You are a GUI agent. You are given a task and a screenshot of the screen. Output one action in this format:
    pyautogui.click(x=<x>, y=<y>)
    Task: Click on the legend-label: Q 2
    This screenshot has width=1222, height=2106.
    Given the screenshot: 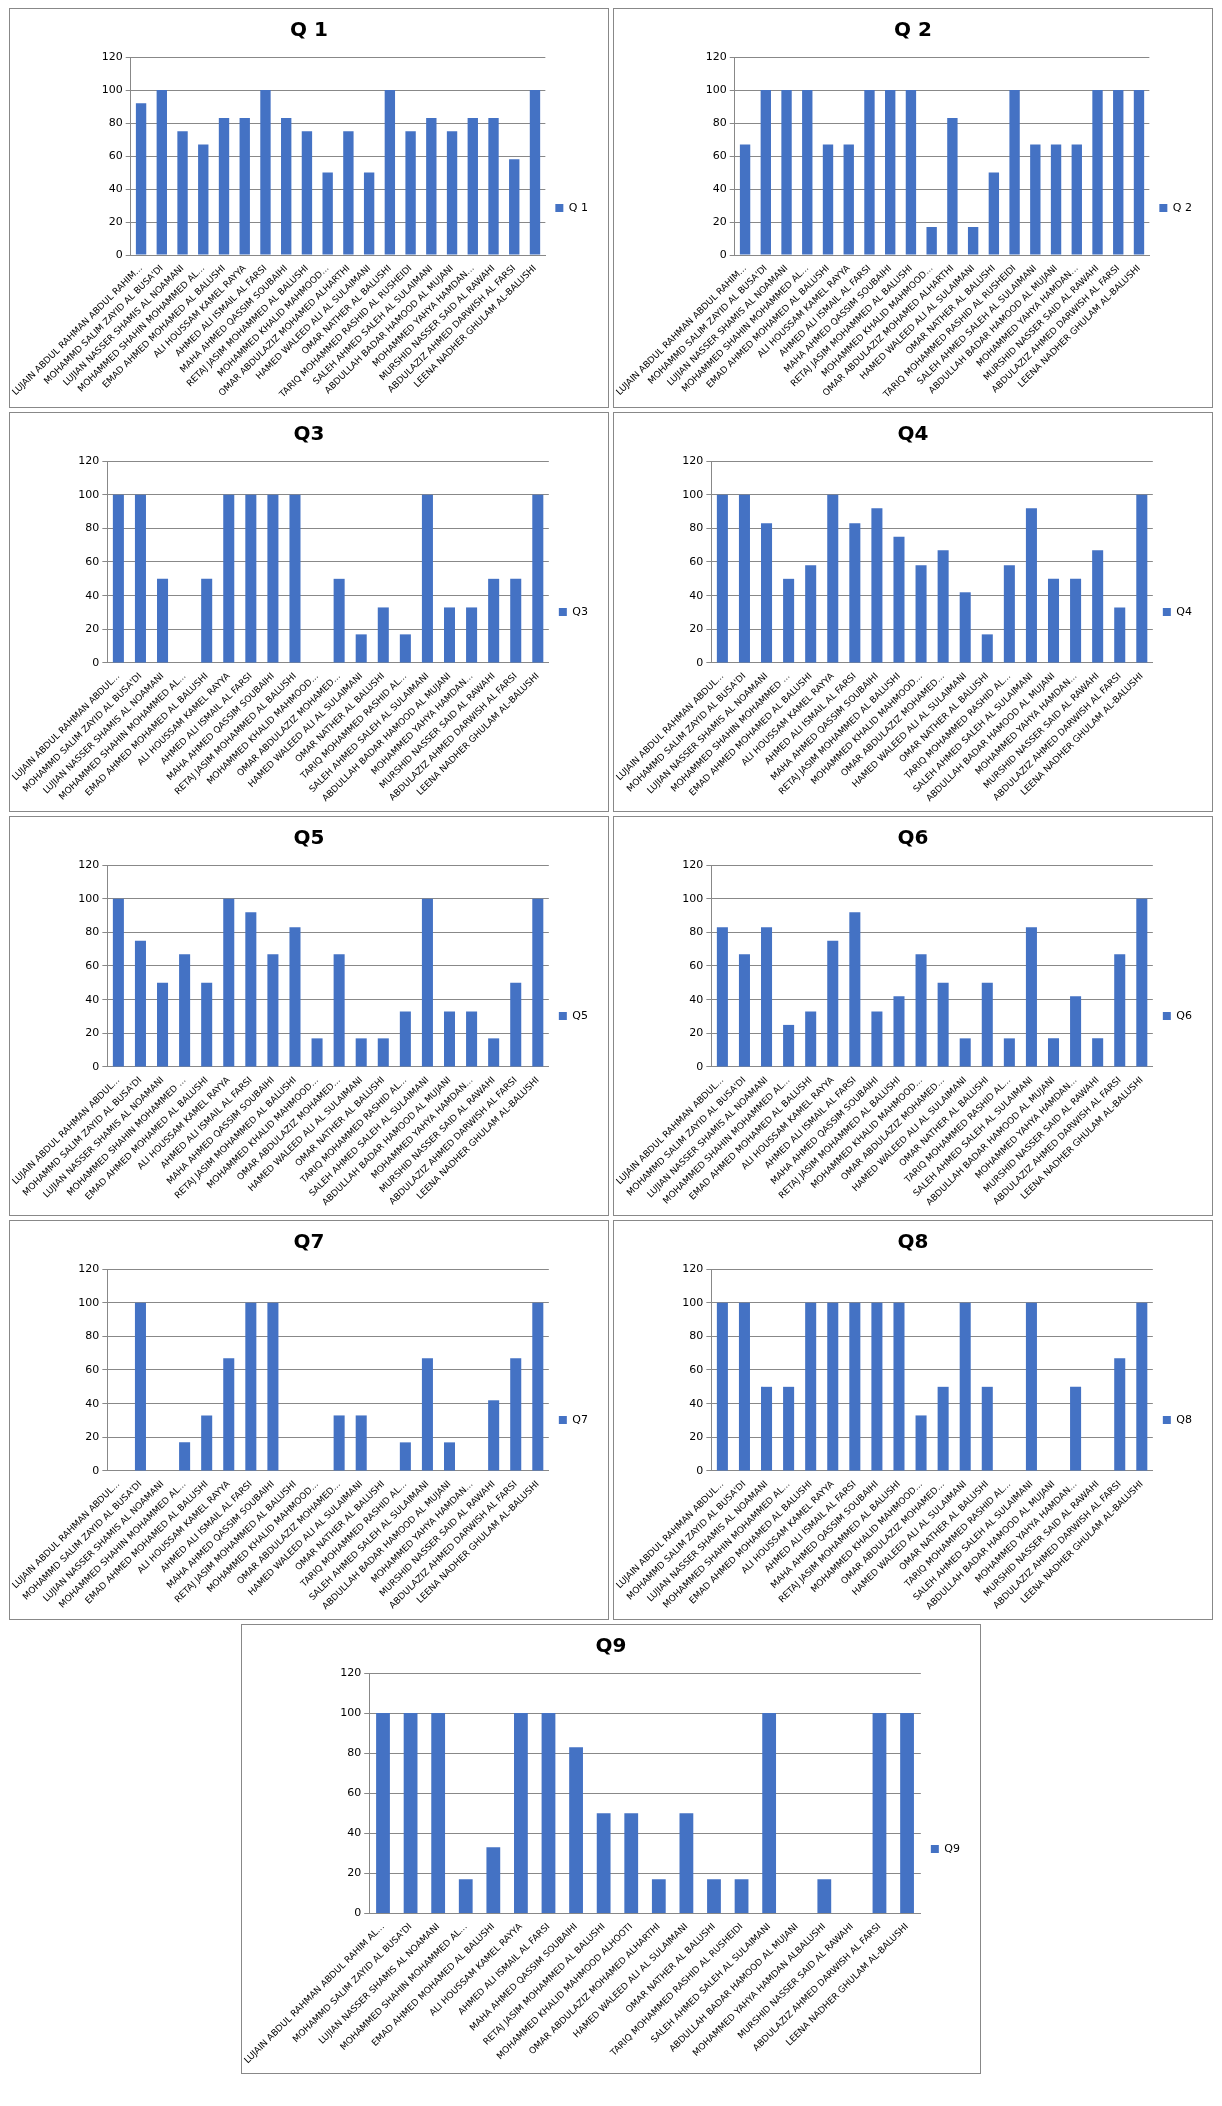 What is the action you would take?
    pyautogui.click(x=1182, y=207)
    